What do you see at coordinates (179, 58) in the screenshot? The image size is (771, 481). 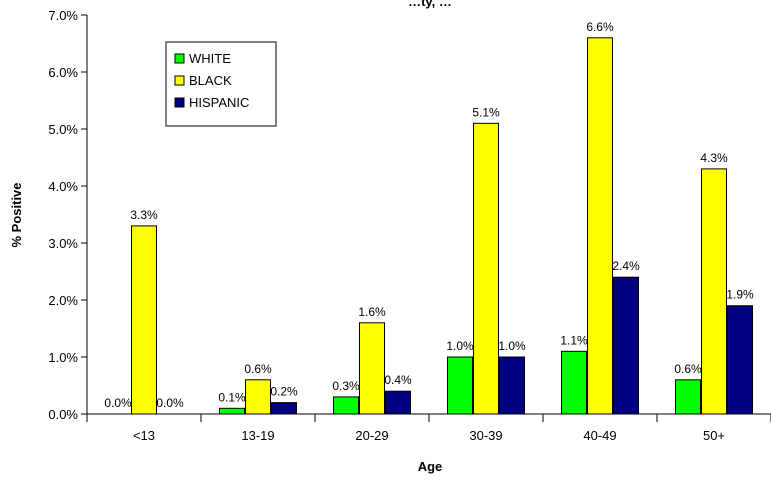 I see `legend-swatch-white` at bounding box center [179, 58].